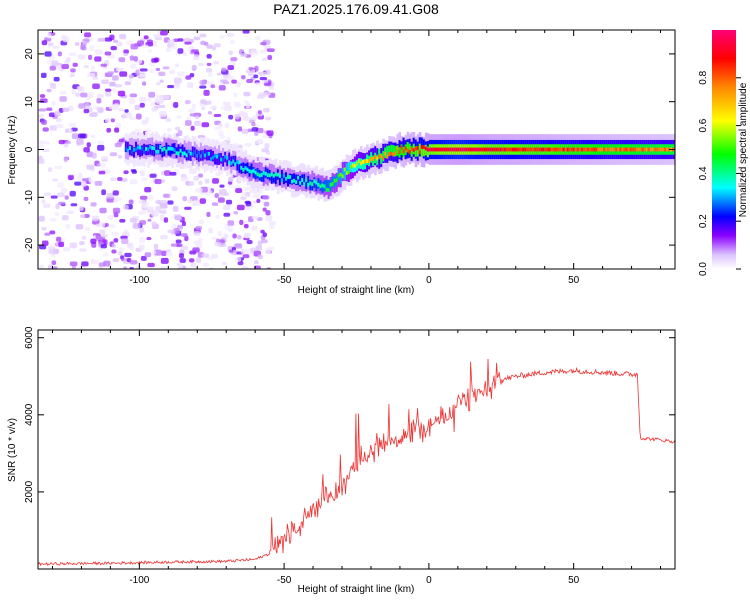 The width and height of the screenshot is (750, 600). I want to click on x-tick-label: -50, so click(284, 580).